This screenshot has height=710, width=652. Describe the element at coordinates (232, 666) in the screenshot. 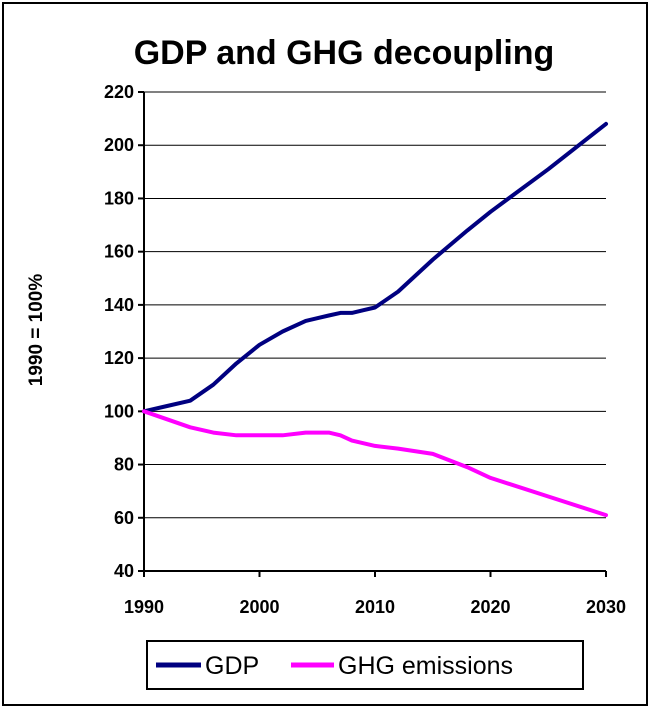

I see `legend-label-gdp: GDP` at that location.